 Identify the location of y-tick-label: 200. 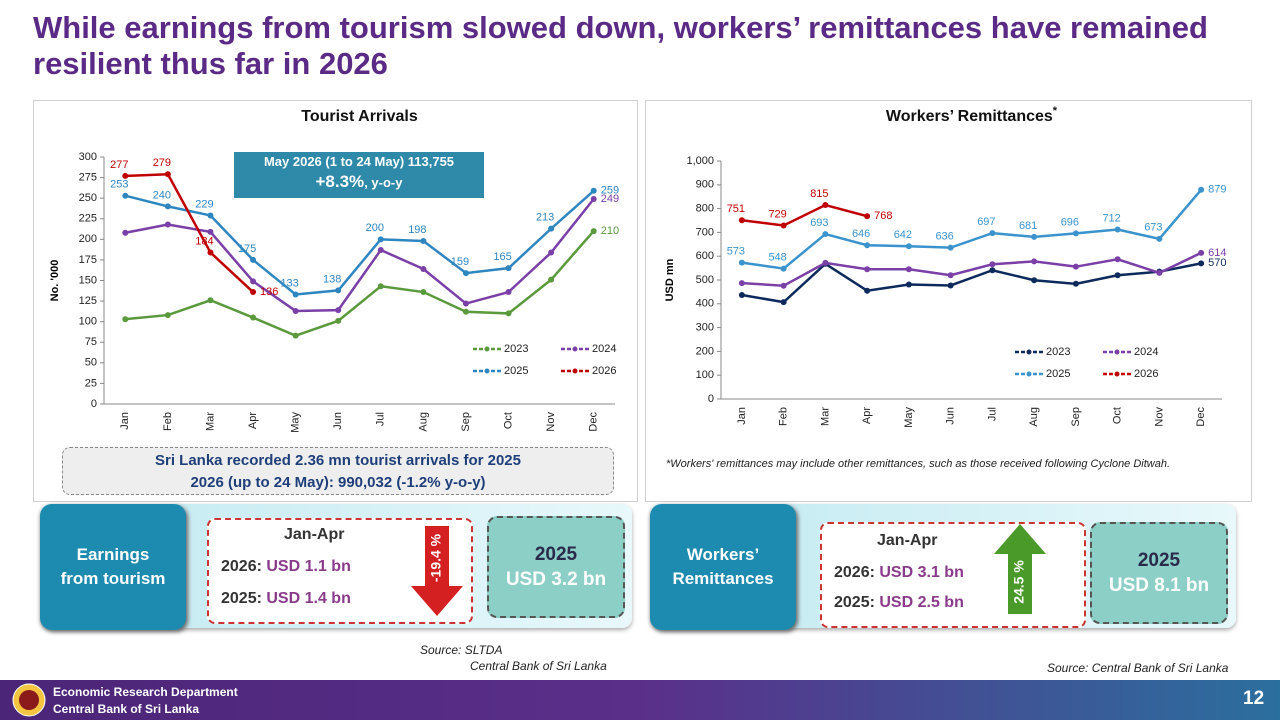
(705, 351).